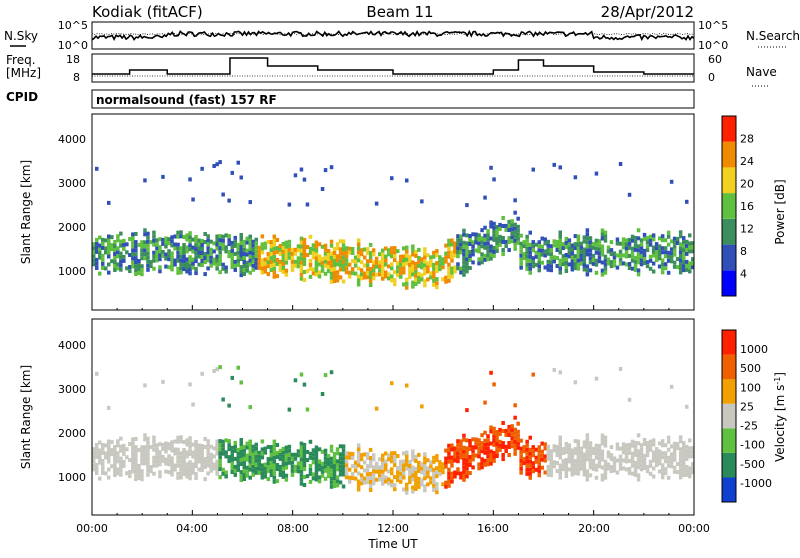 The image size is (800, 558). Describe the element at coordinates (192, 528) in the screenshot. I see `xtick-0400: 04:00` at that location.